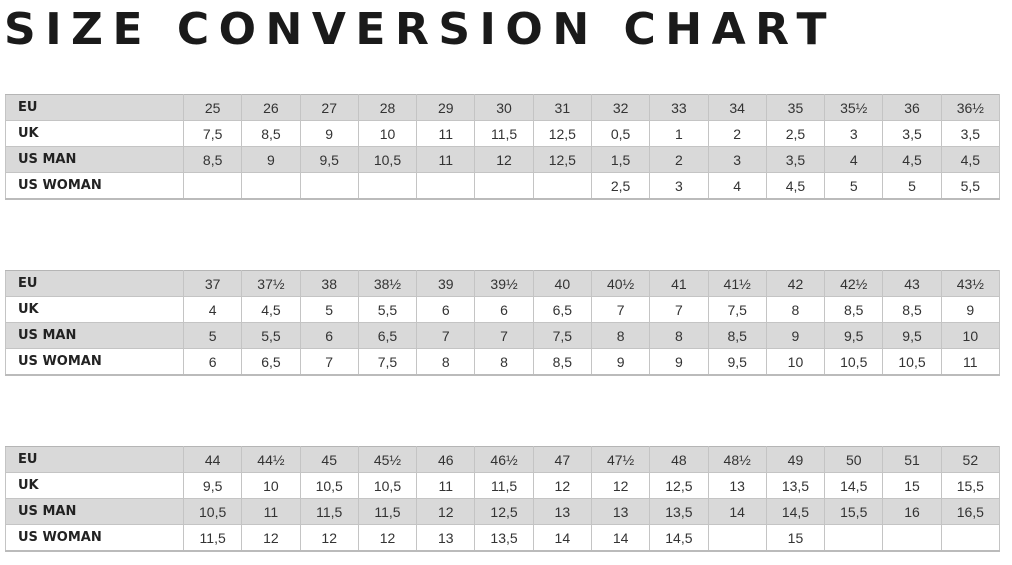 The height and width of the screenshot is (565, 1012). Describe the element at coordinates (795, 107) in the screenshot. I see `table-cell: 35` at that location.